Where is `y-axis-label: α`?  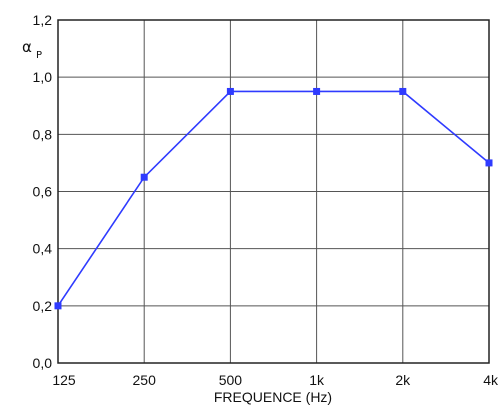
y-axis-label: α is located at coordinates (27, 47).